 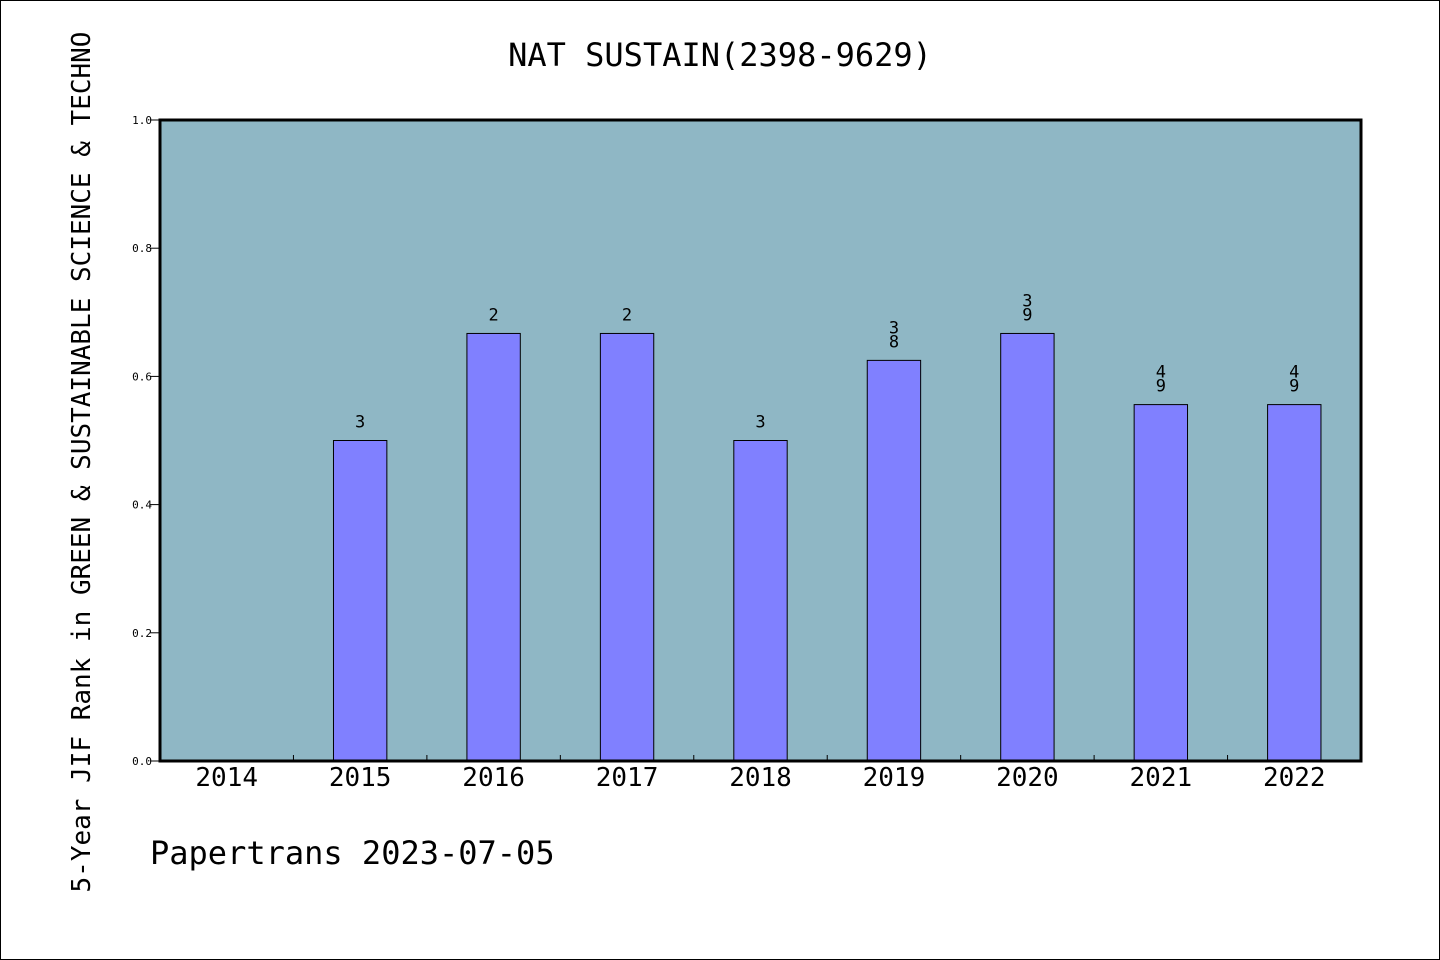 I want to click on y-tick-label: 0.2, so click(x=142, y=633).